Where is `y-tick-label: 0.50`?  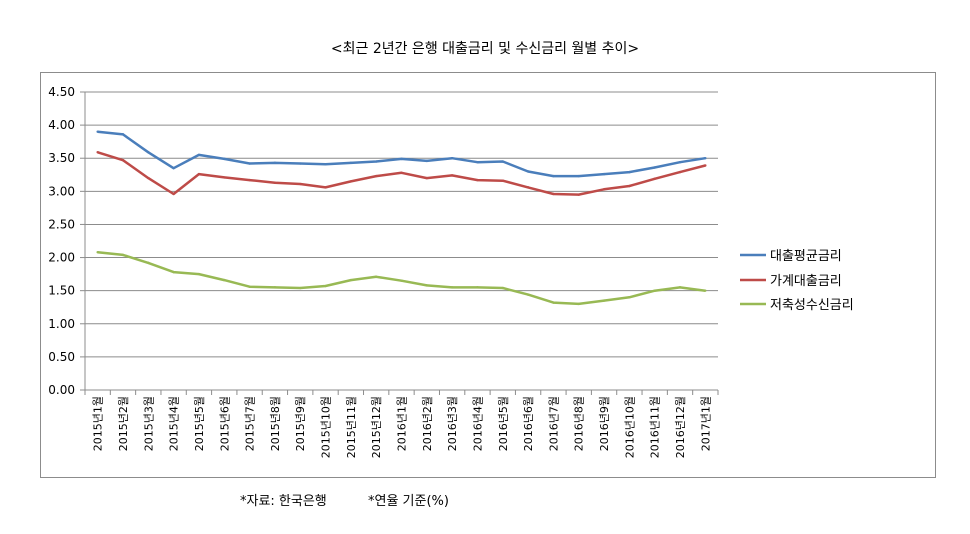 y-tick-label: 0.50 is located at coordinates (61, 357).